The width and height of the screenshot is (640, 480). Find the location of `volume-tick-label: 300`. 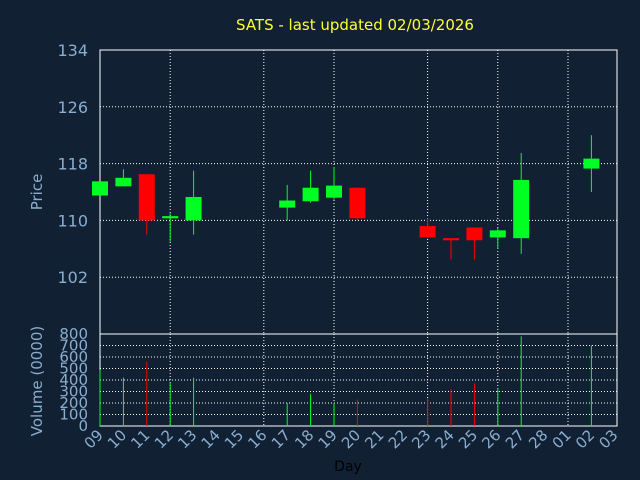

volume-tick-label: 300 is located at coordinates (73, 392).